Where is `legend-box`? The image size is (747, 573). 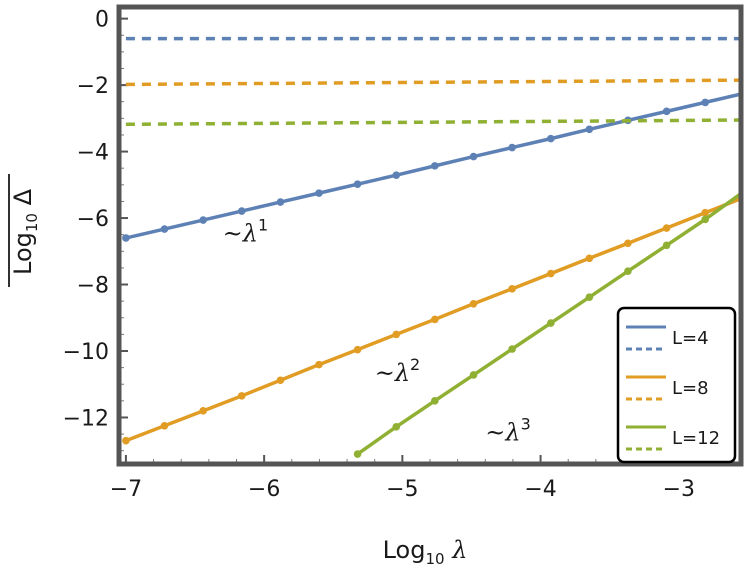
legend-box is located at coordinates (676, 385).